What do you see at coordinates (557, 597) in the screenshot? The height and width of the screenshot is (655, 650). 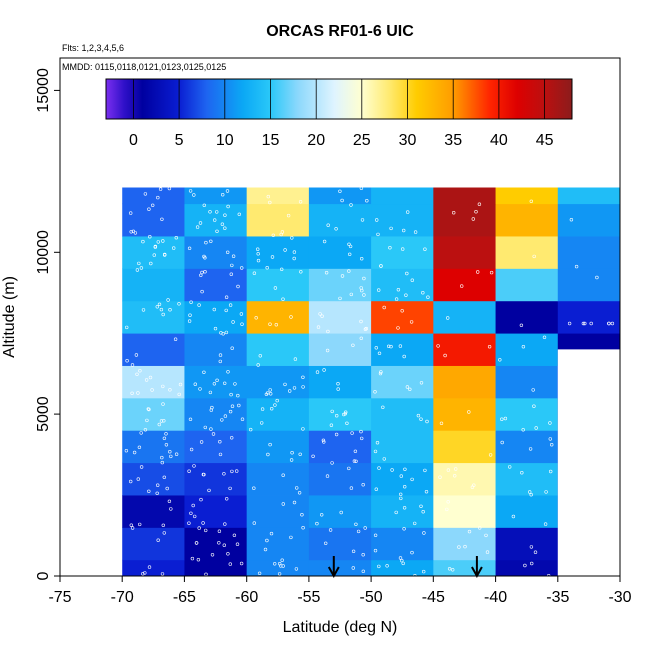 I see `x-tick-label: -35` at bounding box center [557, 597].